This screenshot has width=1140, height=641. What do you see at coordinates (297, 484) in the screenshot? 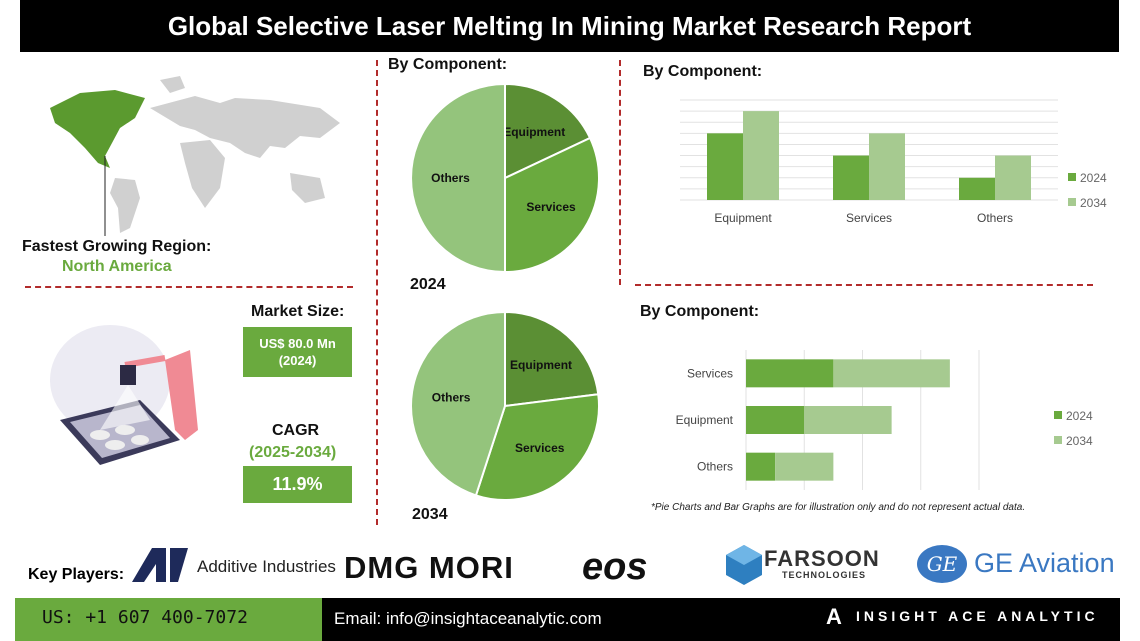
I see `cagr-value: 11.9%` at bounding box center [297, 484].